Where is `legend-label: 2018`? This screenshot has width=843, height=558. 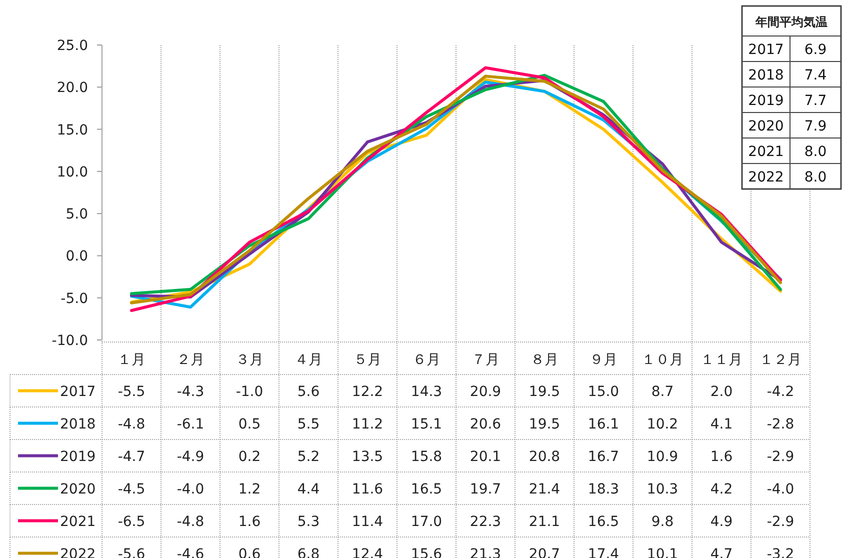
legend-label: 2018 is located at coordinates (78, 424).